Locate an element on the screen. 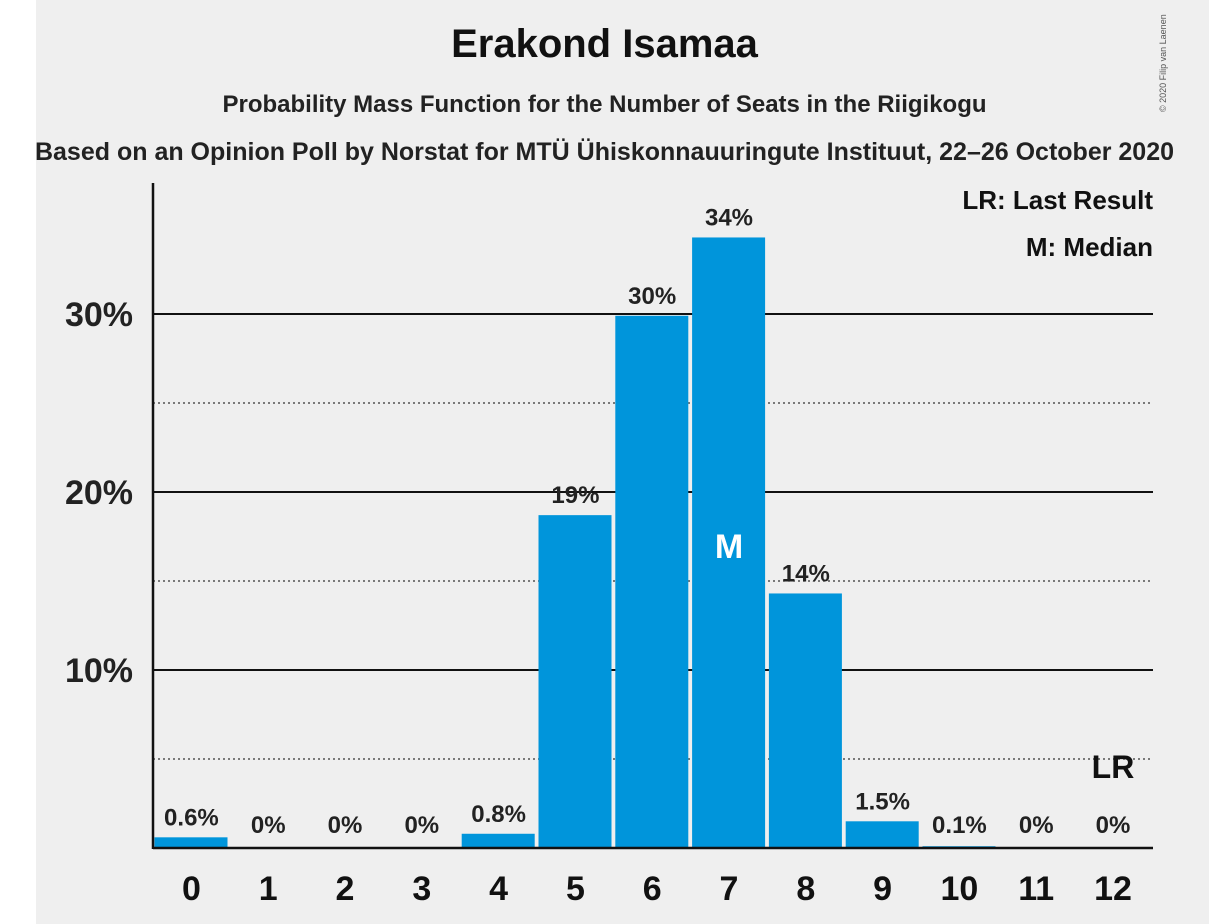 The width and height of the screenshot is (1209, 924). bar-value-label: 14% is located at coordinates (806, 573).